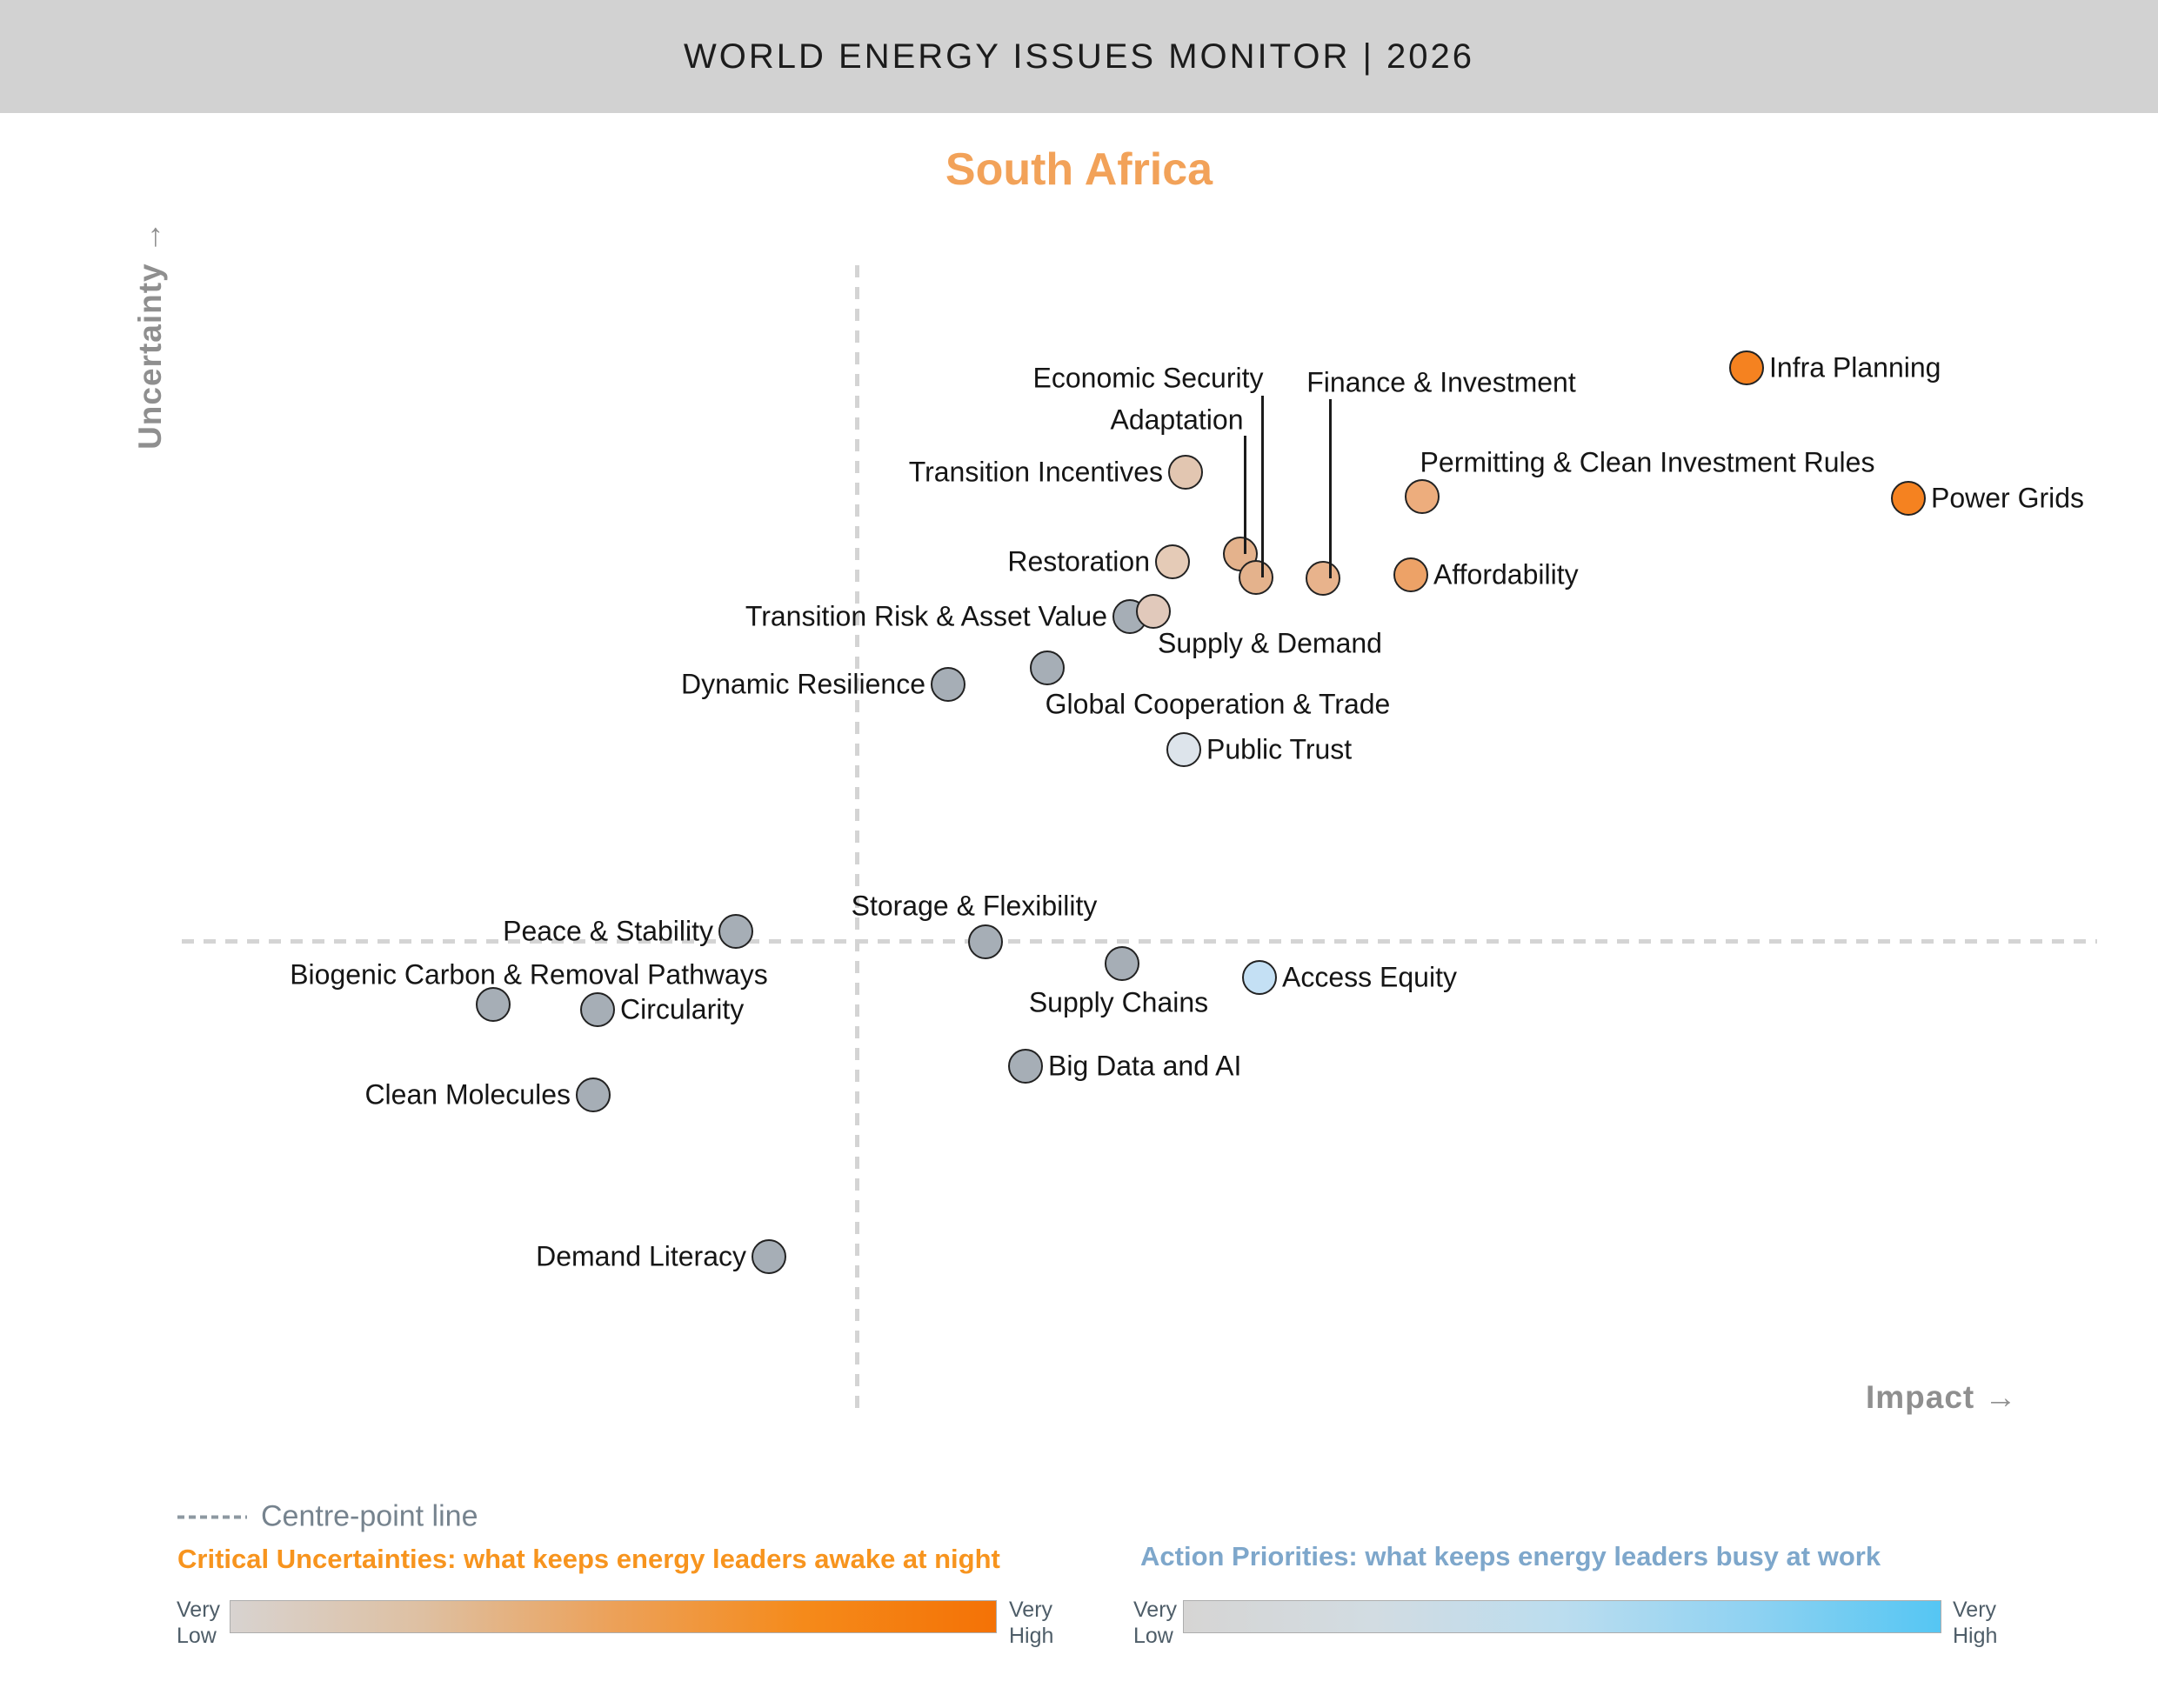 Image resolution: width=2158 pixels, height=1708 pixels. Describe the element at coordinates (1245, 495) in the screenshot. I see `adaptation-leader-line` at that location.